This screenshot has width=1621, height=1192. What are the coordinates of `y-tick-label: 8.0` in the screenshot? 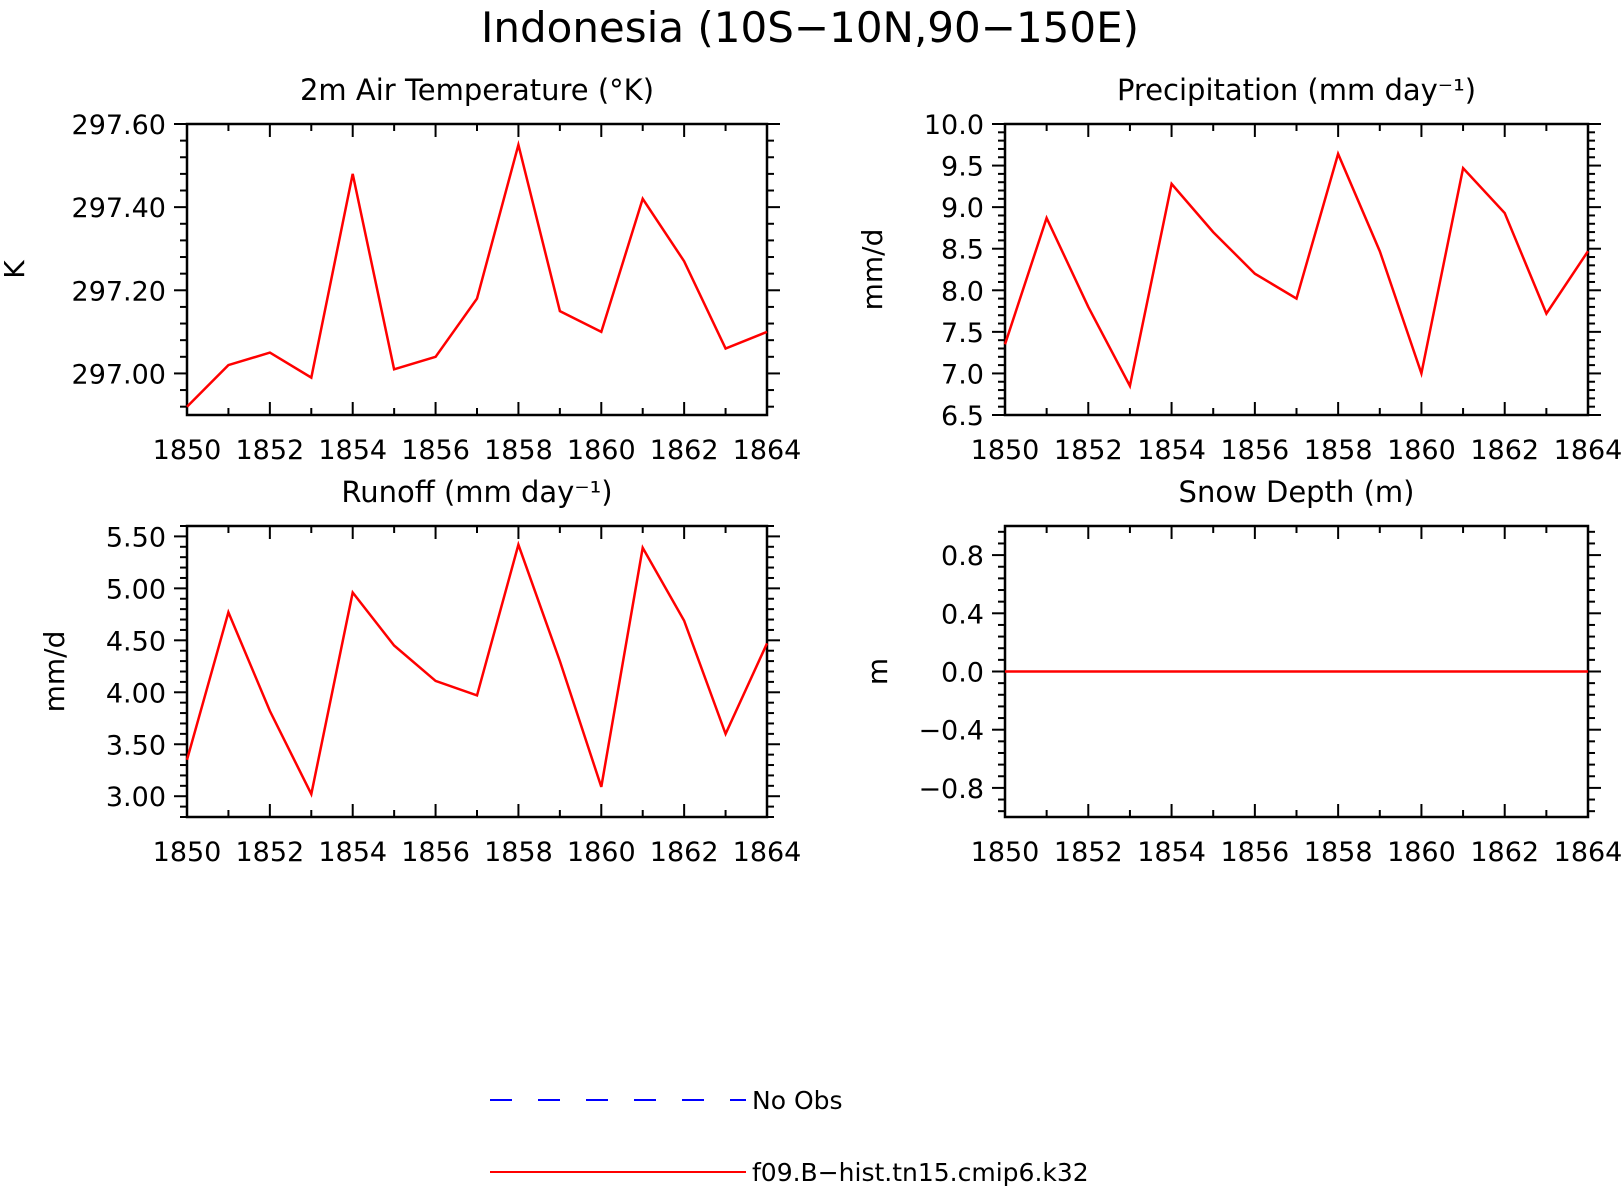 It's located at (962, 291).